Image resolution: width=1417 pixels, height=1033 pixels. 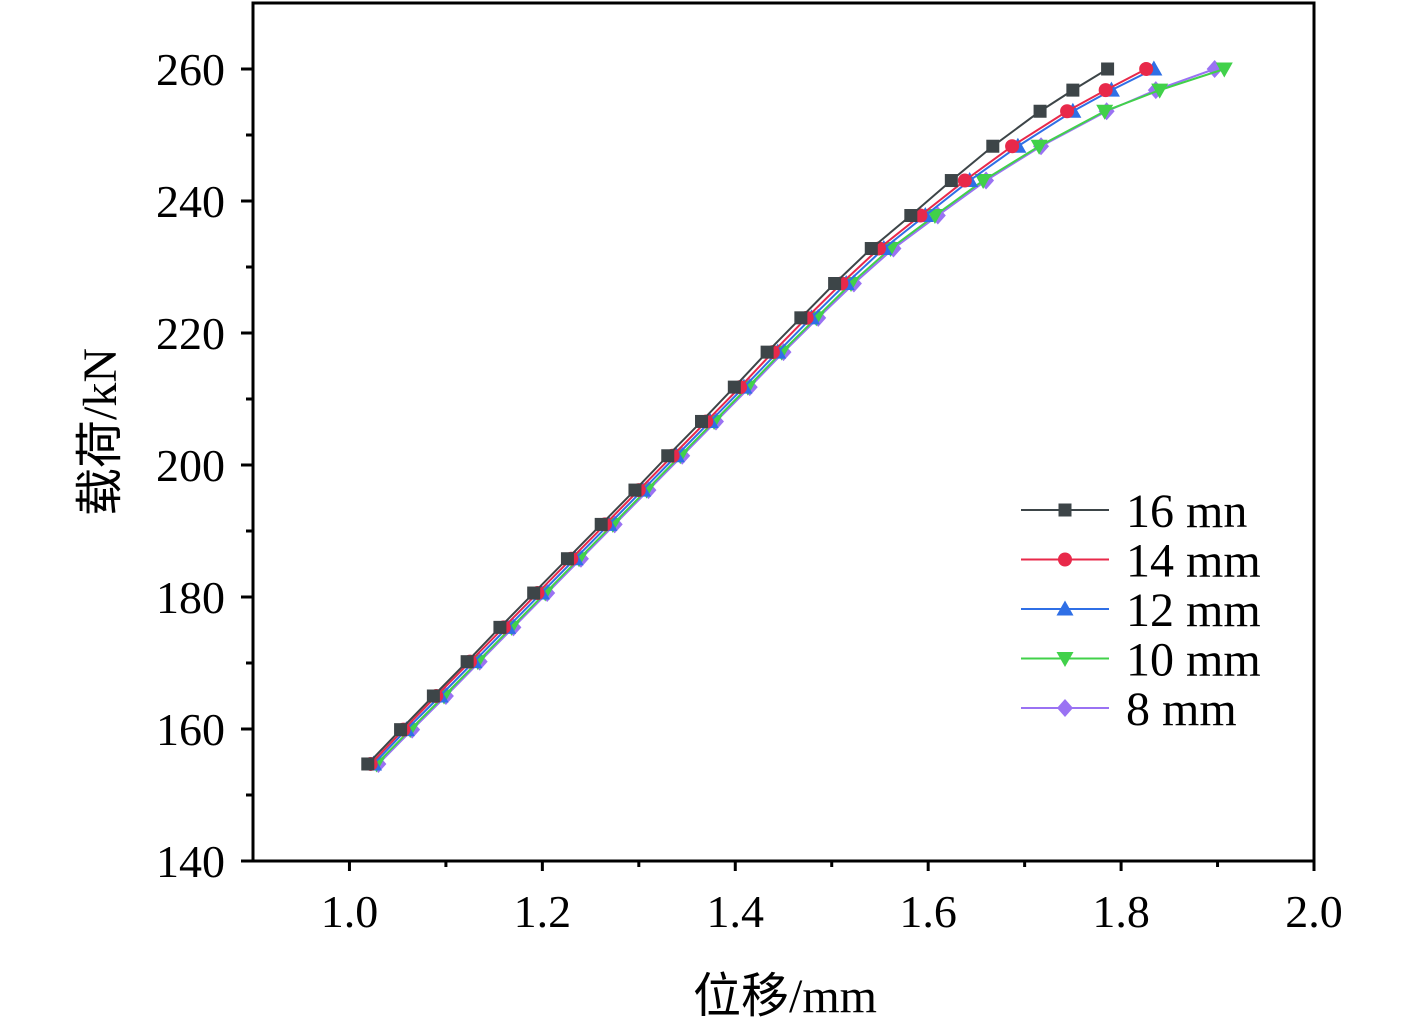 I want to click on x-tick-label: 1.4, so click(x=736, y=911).